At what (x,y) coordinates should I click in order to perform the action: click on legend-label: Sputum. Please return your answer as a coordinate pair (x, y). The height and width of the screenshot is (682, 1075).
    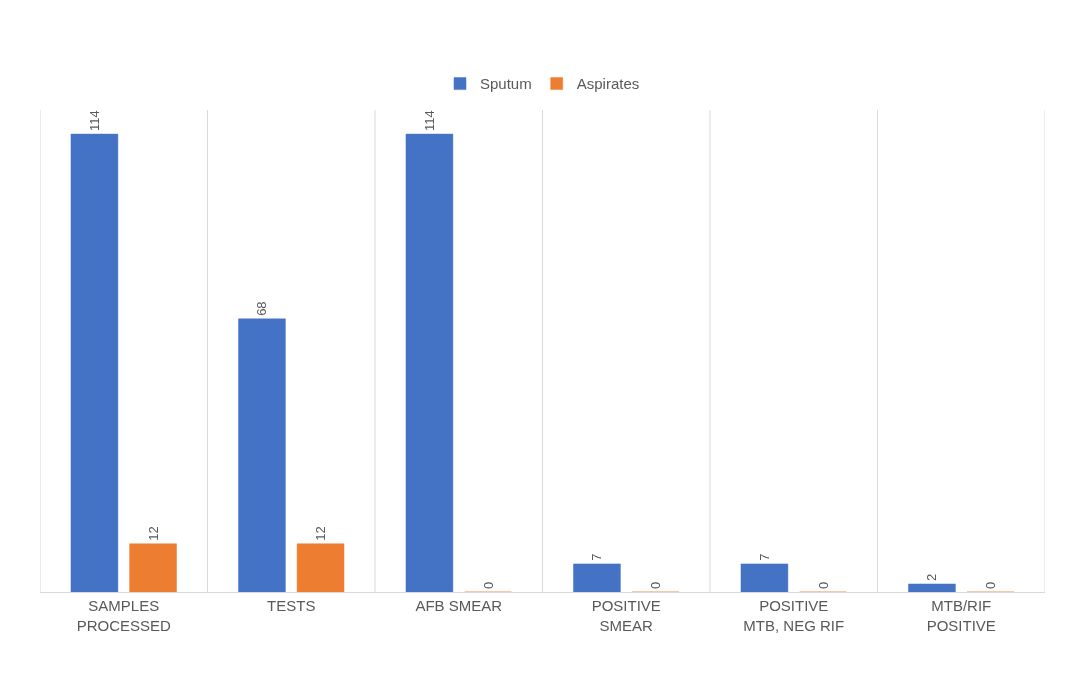
    Looking at the image, I should click on (506, 84).